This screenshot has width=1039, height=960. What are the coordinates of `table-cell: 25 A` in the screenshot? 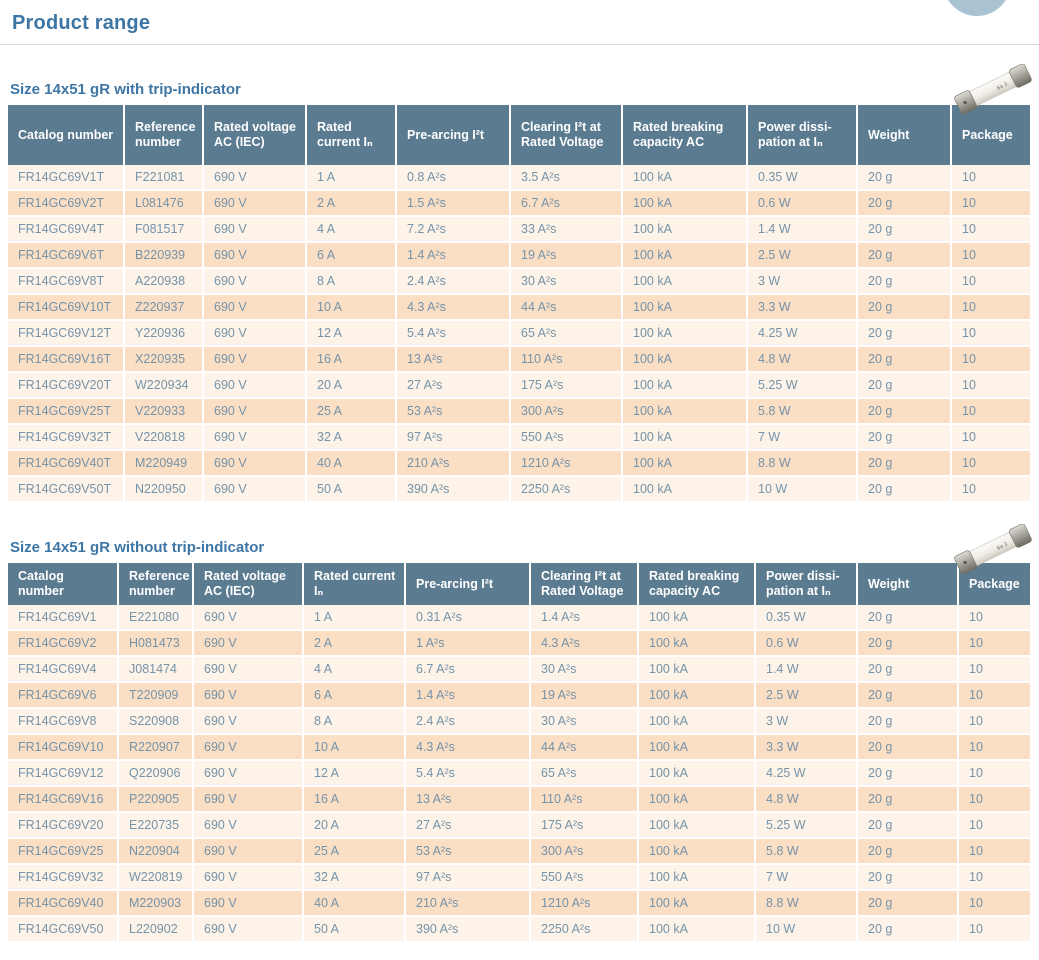 It's located at (351, 411).